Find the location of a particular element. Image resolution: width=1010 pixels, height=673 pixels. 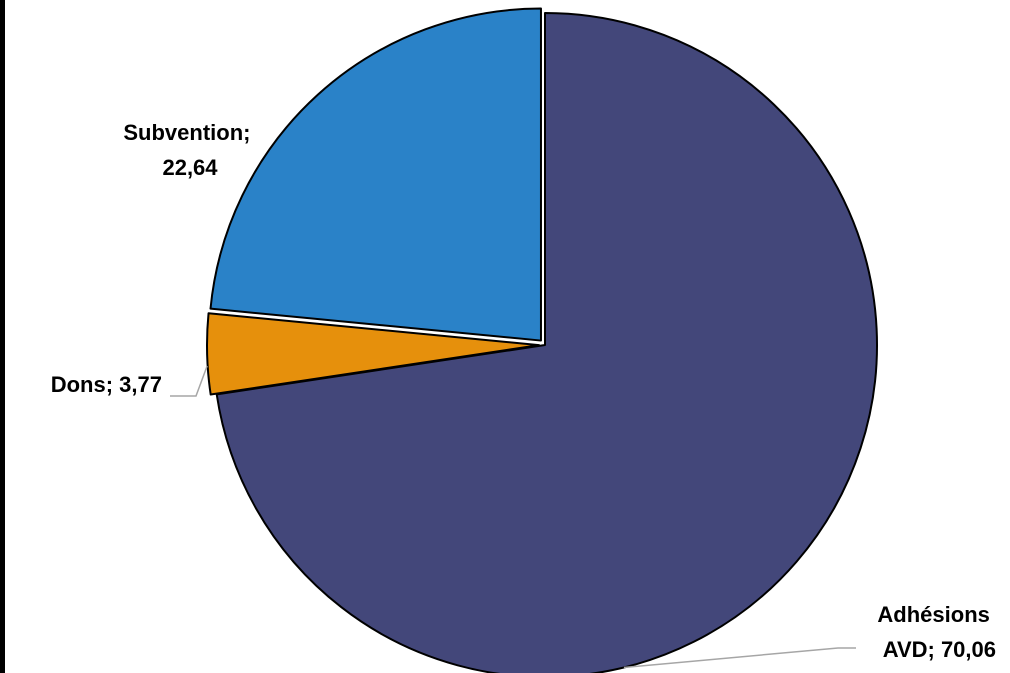

label-dons: Dons; 3,77 is located at coordinates (106, 384).